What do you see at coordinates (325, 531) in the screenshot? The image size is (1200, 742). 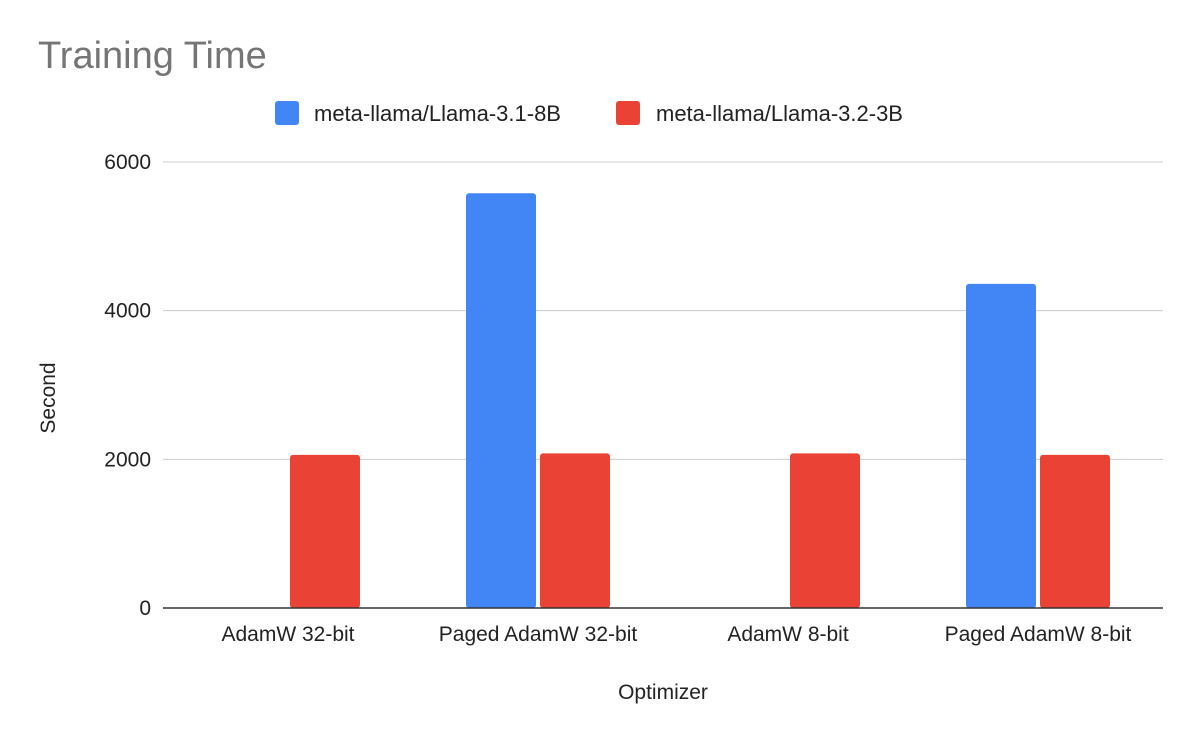 I see `bar-series-2-adamw-32-bit` at bounding box center [325, 531].